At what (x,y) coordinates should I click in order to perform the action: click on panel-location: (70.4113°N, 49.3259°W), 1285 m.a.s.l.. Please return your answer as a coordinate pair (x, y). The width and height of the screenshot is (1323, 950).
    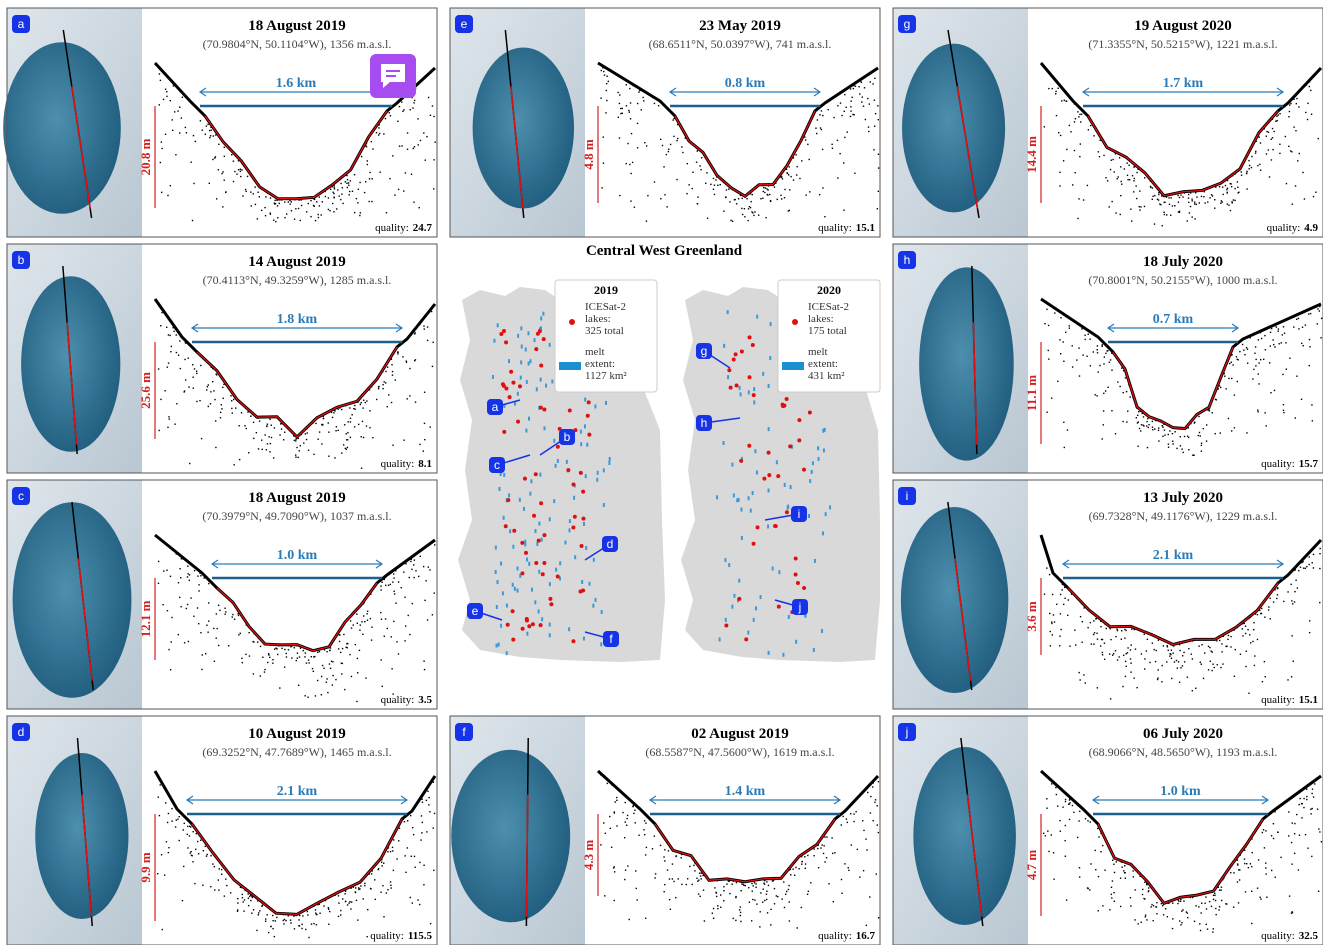
    Looking at the image, I should click on (297, 280).